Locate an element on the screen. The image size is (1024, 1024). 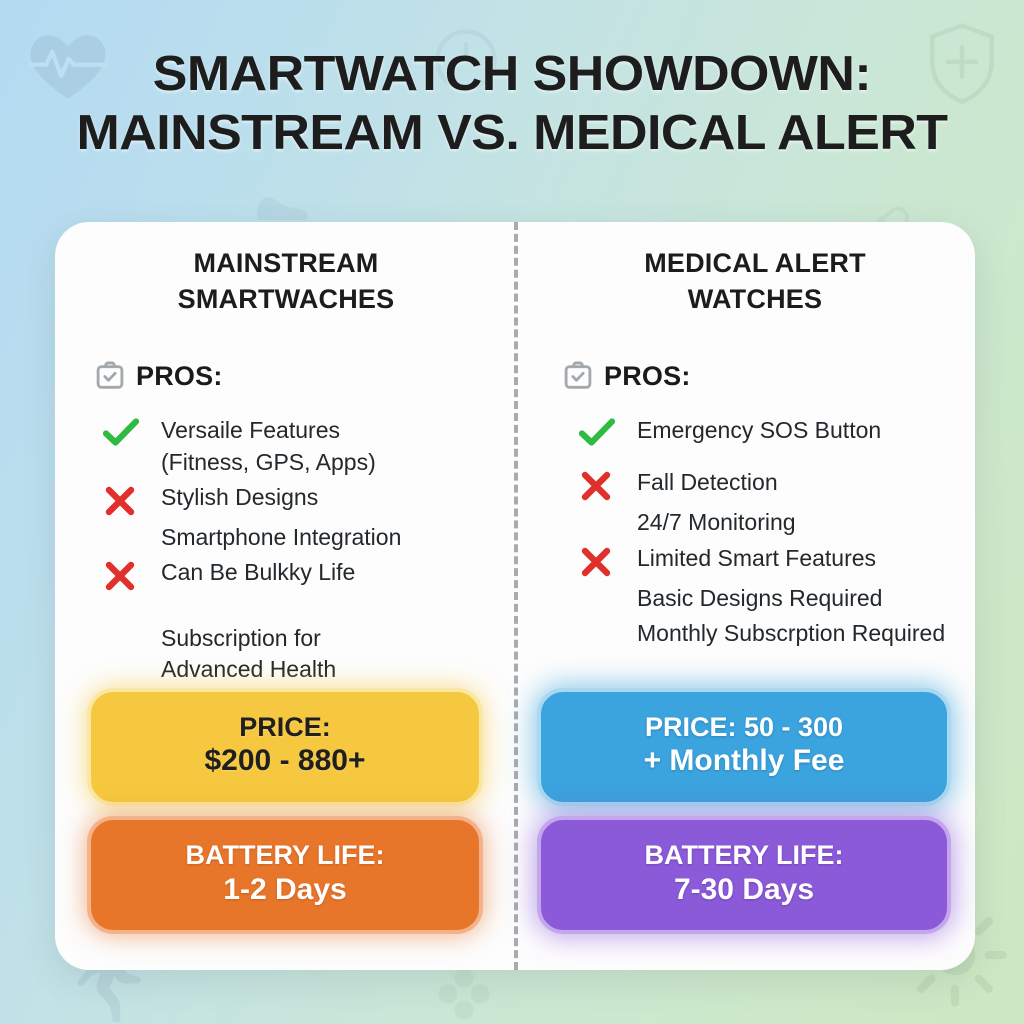
list-item-text: Emergency SOS Button is located at coordinates (759, 429).